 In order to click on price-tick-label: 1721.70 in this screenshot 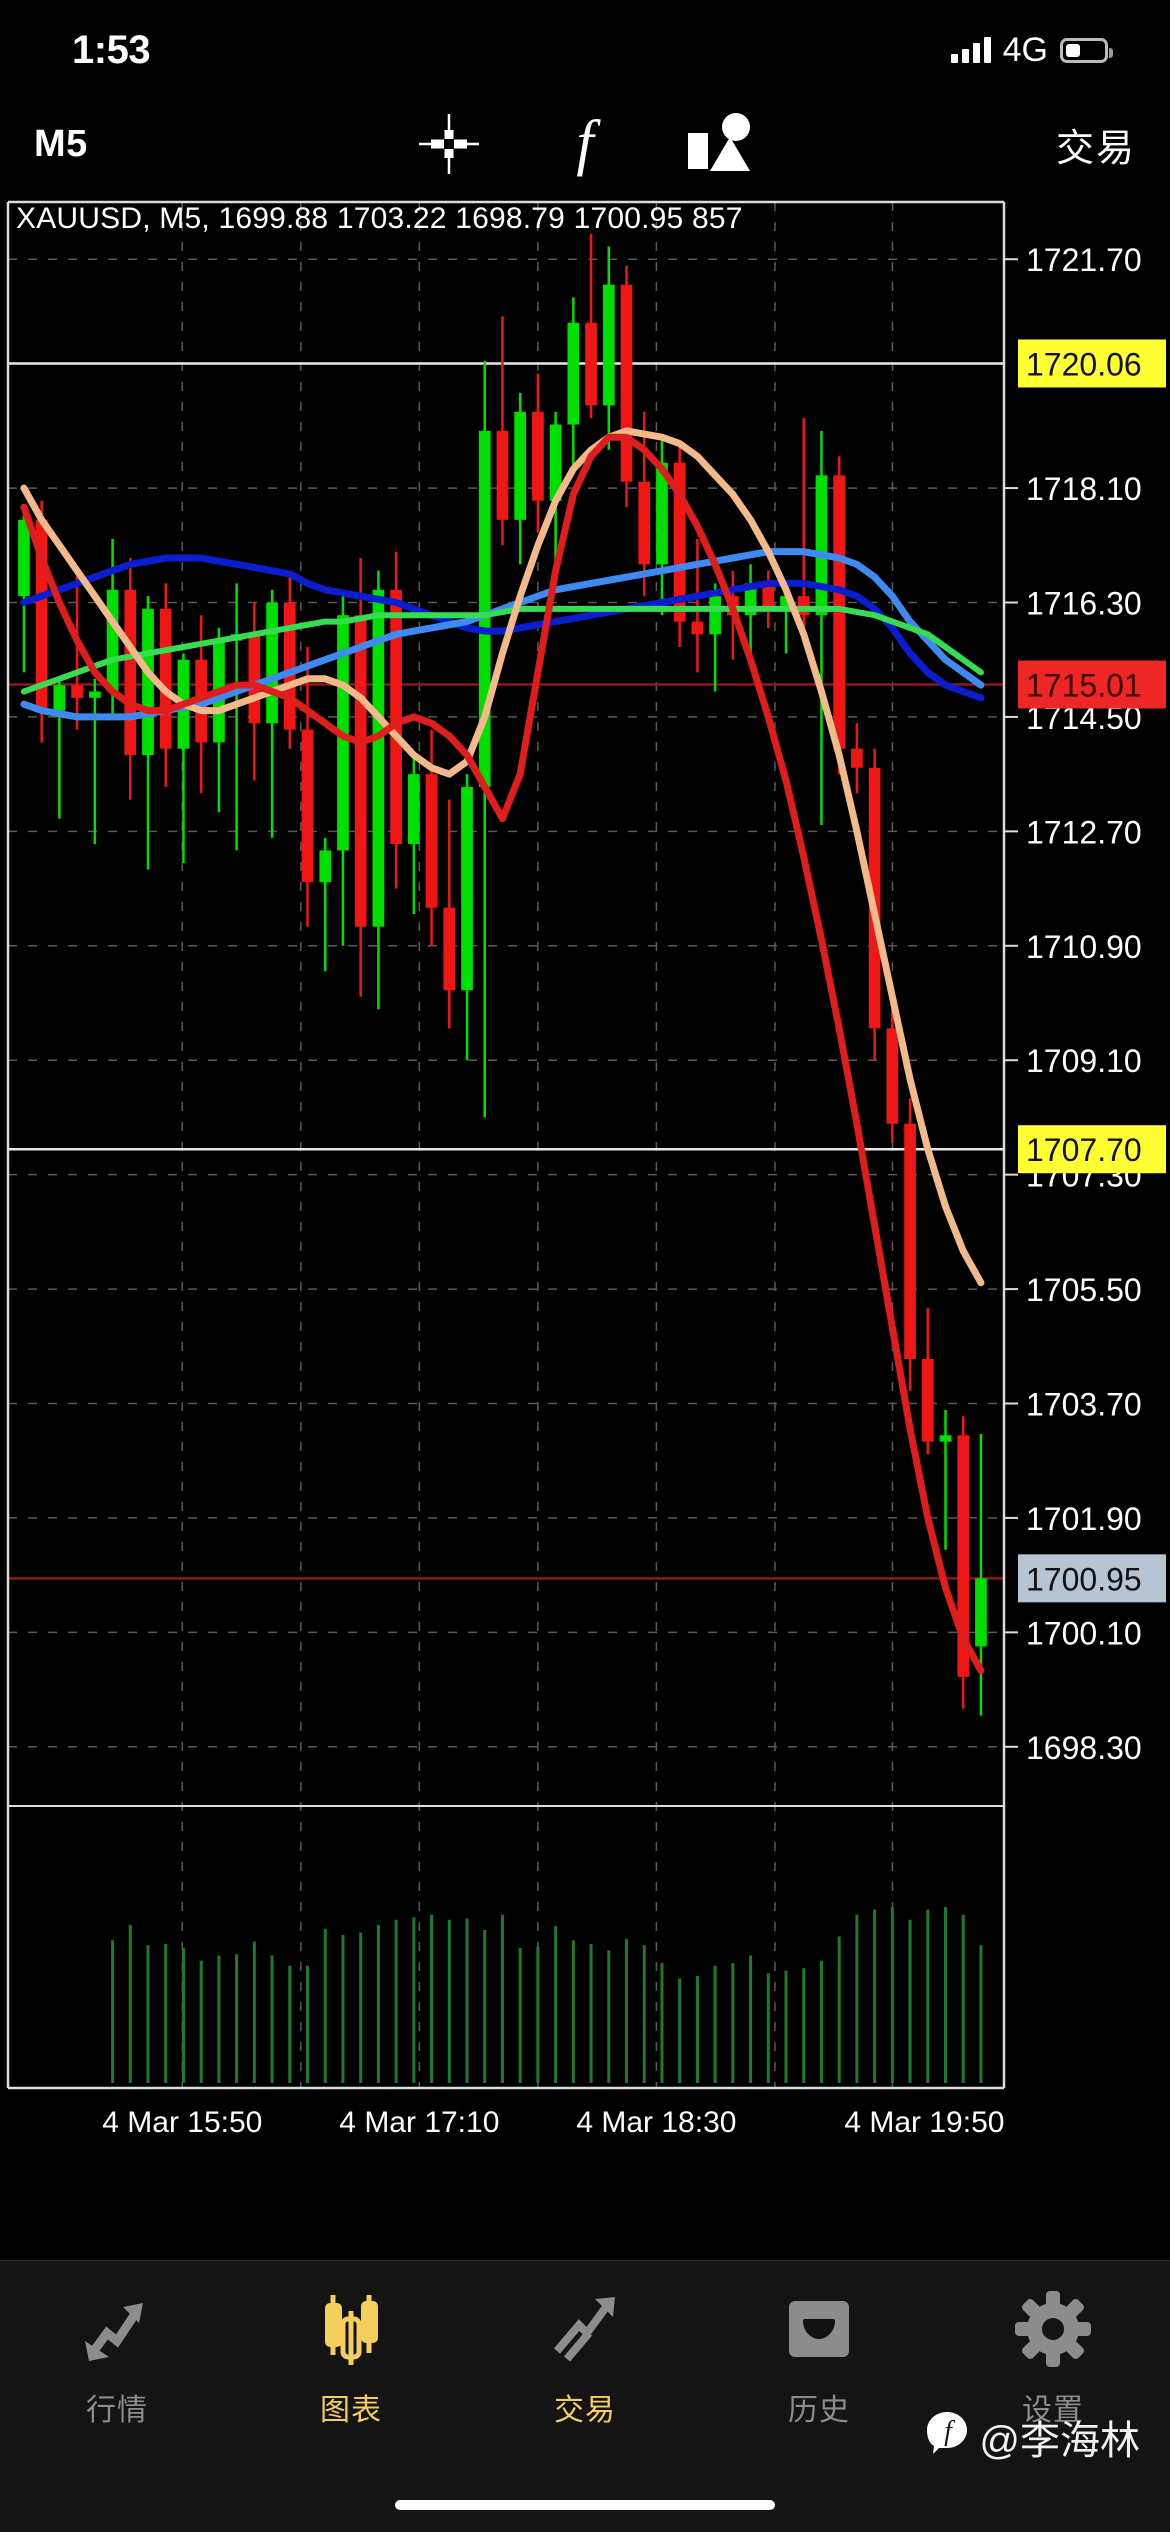, I will do `click(1084, 260)`.